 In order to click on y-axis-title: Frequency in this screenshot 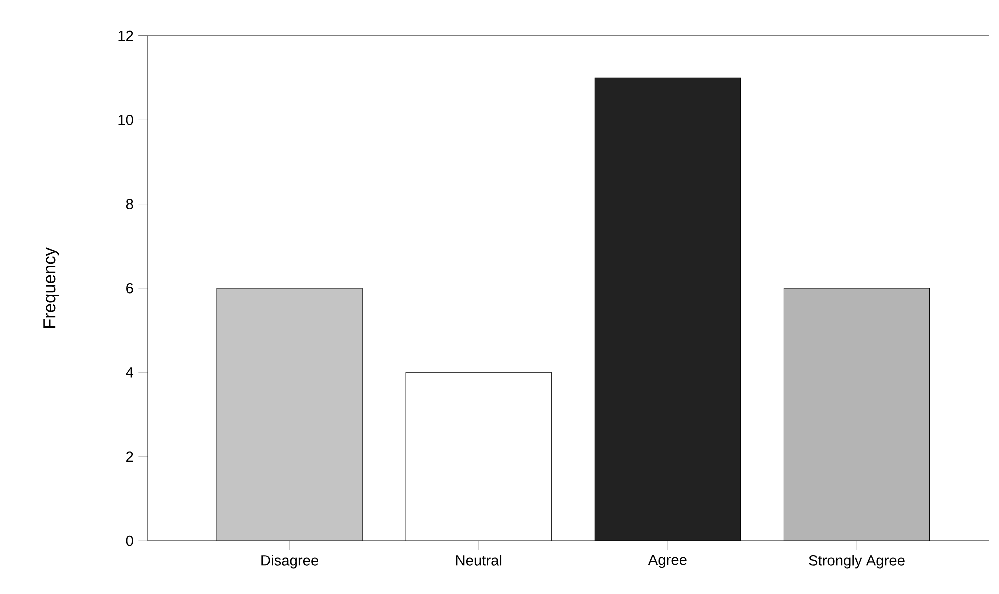, I will do `click(52, 288)`.